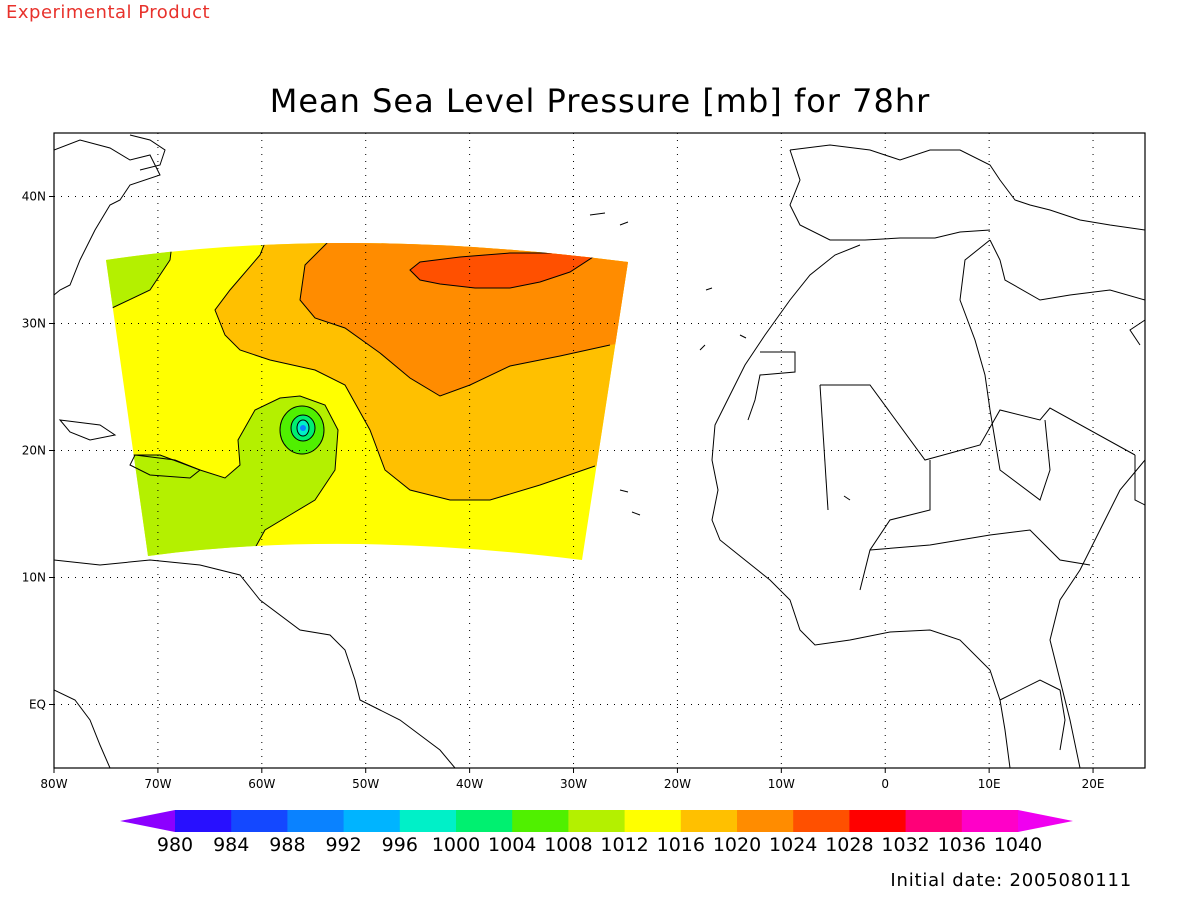 This screenshot has height=900, width=1200. I want to click on east-border, so click(1139, 480).